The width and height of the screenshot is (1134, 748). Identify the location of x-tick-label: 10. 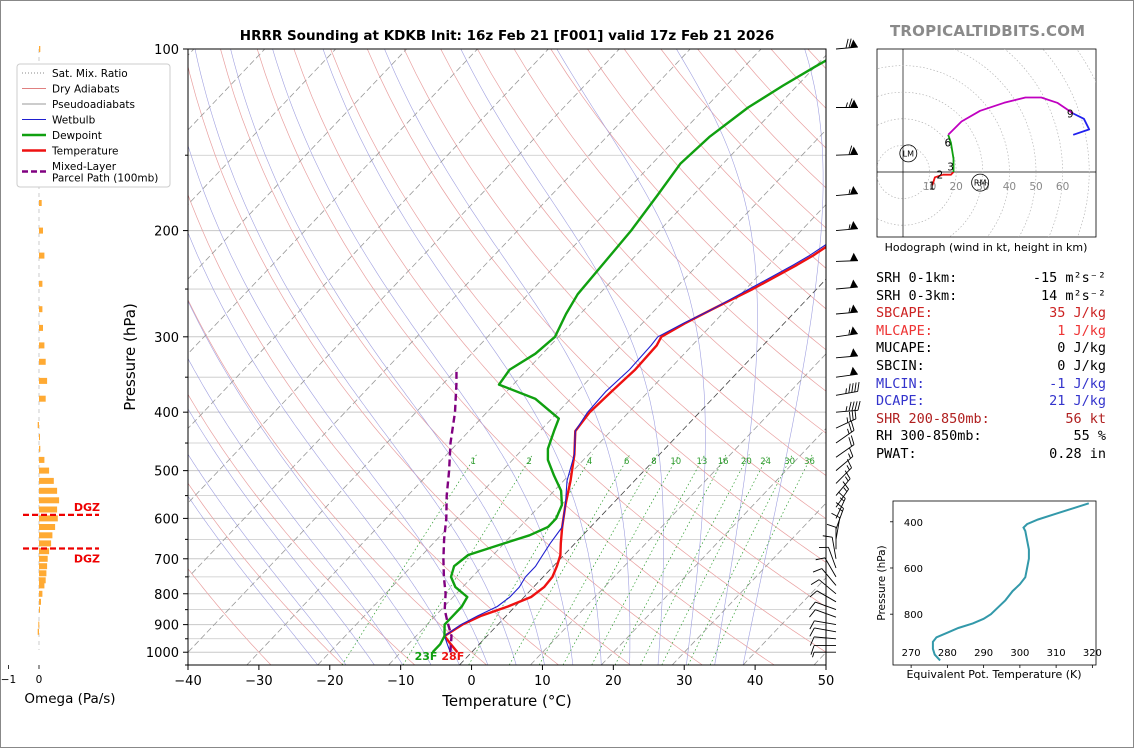
(542, 681).